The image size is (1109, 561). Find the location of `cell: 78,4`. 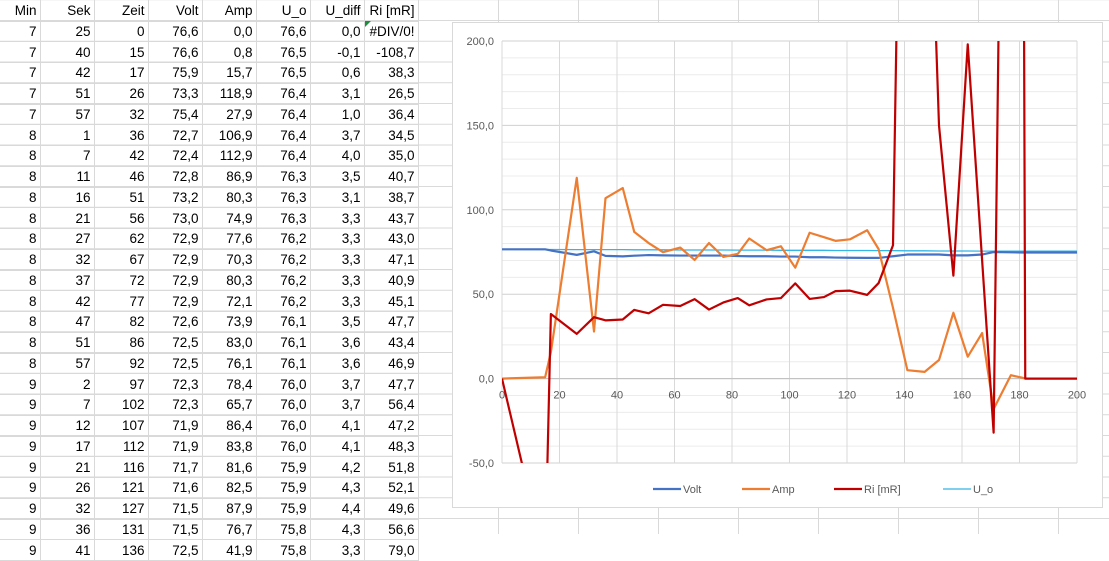

cell: 78,4 is located at coordinates (229, 384).